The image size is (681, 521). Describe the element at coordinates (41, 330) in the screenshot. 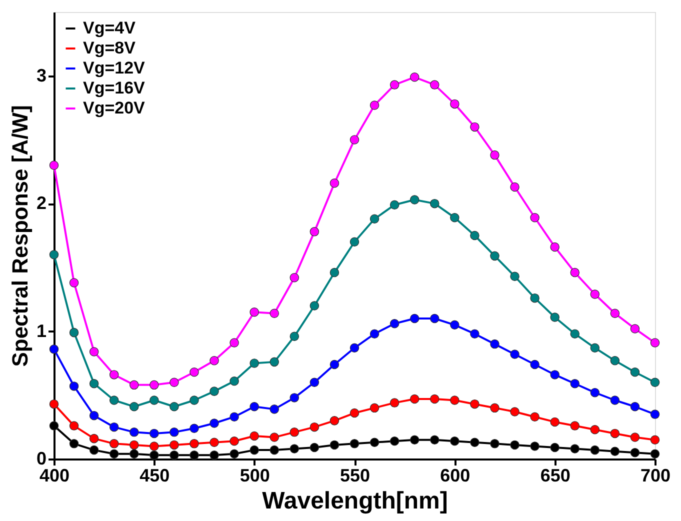

I see `y-tick-label: 1` at that location.